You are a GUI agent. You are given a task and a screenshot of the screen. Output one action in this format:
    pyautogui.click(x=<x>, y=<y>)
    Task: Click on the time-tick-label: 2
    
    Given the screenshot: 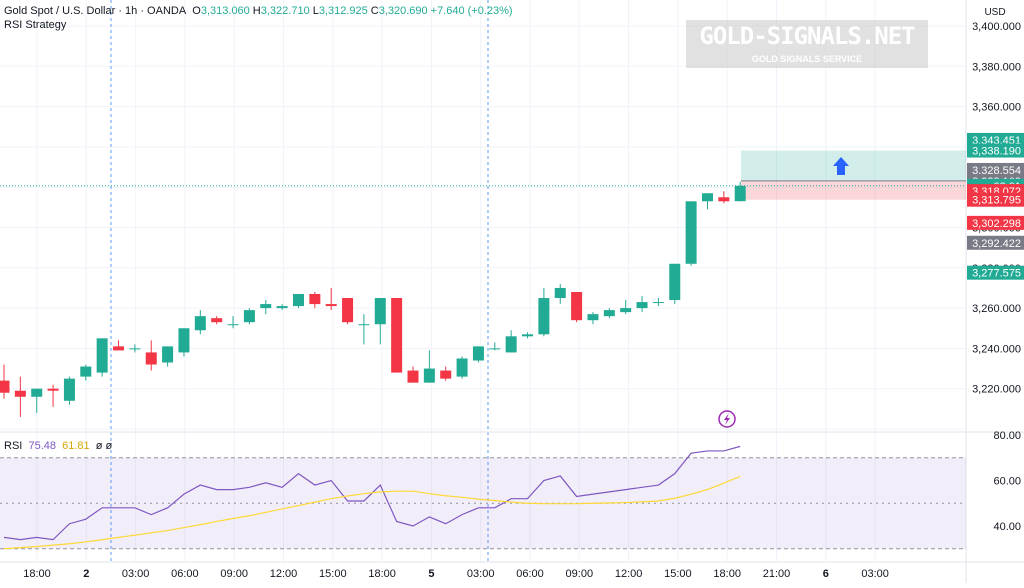 What is the action you would take?
    pyautogui.click(x=86, y=574)
    